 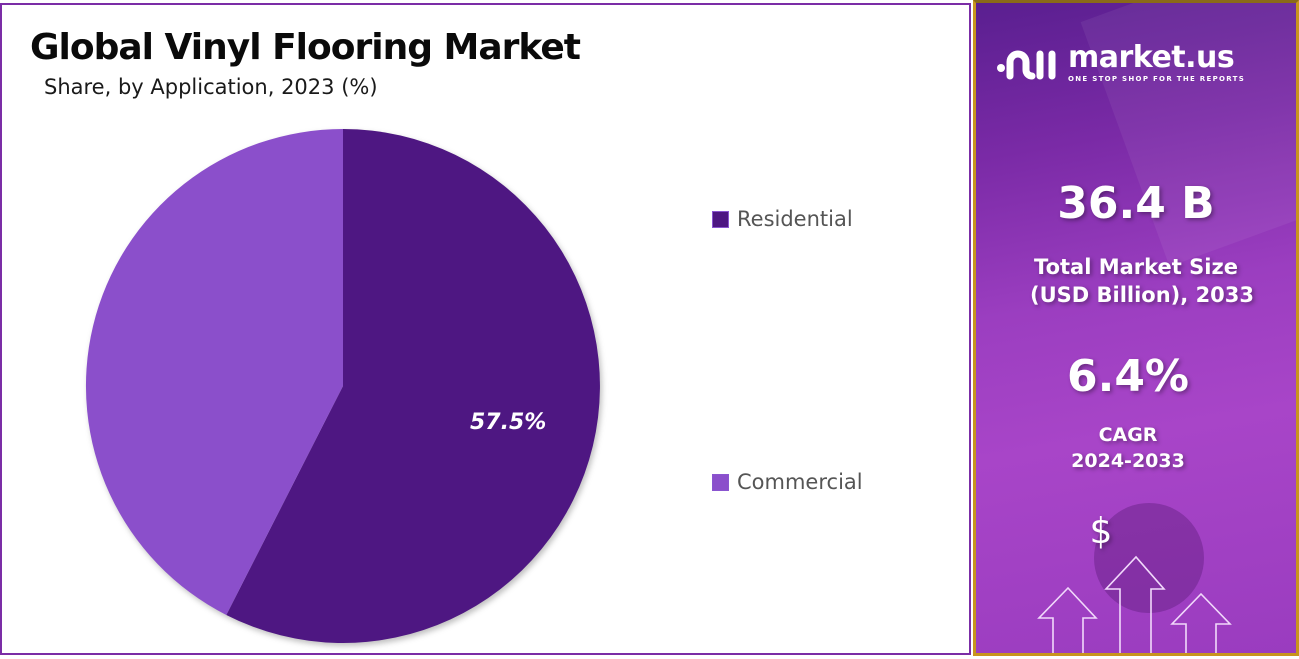 What do you see at coordinates (1157, 79) in the screenshot?
I see `brand-tagline: ONE STOP SHOP FOR THE REPORTS` at bounding box center [1157, 79].